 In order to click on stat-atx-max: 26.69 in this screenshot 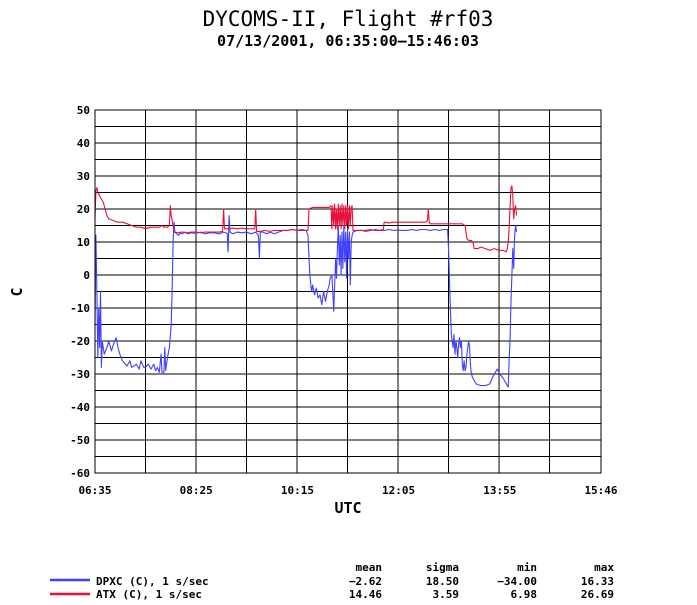, I will do `click(597, 594)`.